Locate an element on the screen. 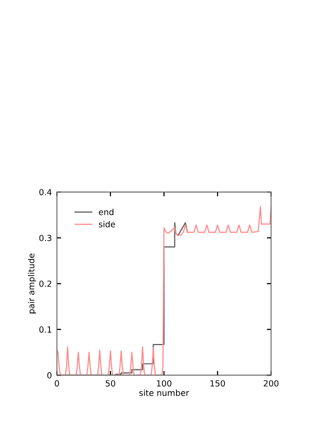 The width and height of the screenshot is (327, 423). legend-label: side is located at coordinates (107, 224).